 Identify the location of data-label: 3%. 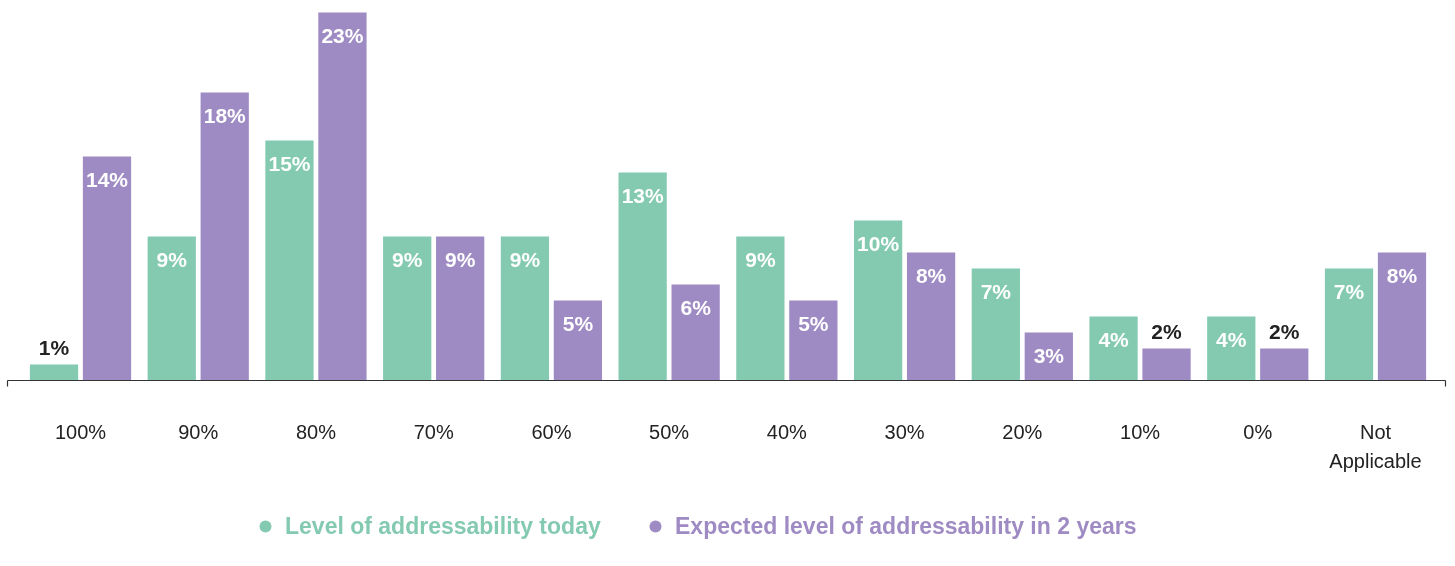
(1049, 355).